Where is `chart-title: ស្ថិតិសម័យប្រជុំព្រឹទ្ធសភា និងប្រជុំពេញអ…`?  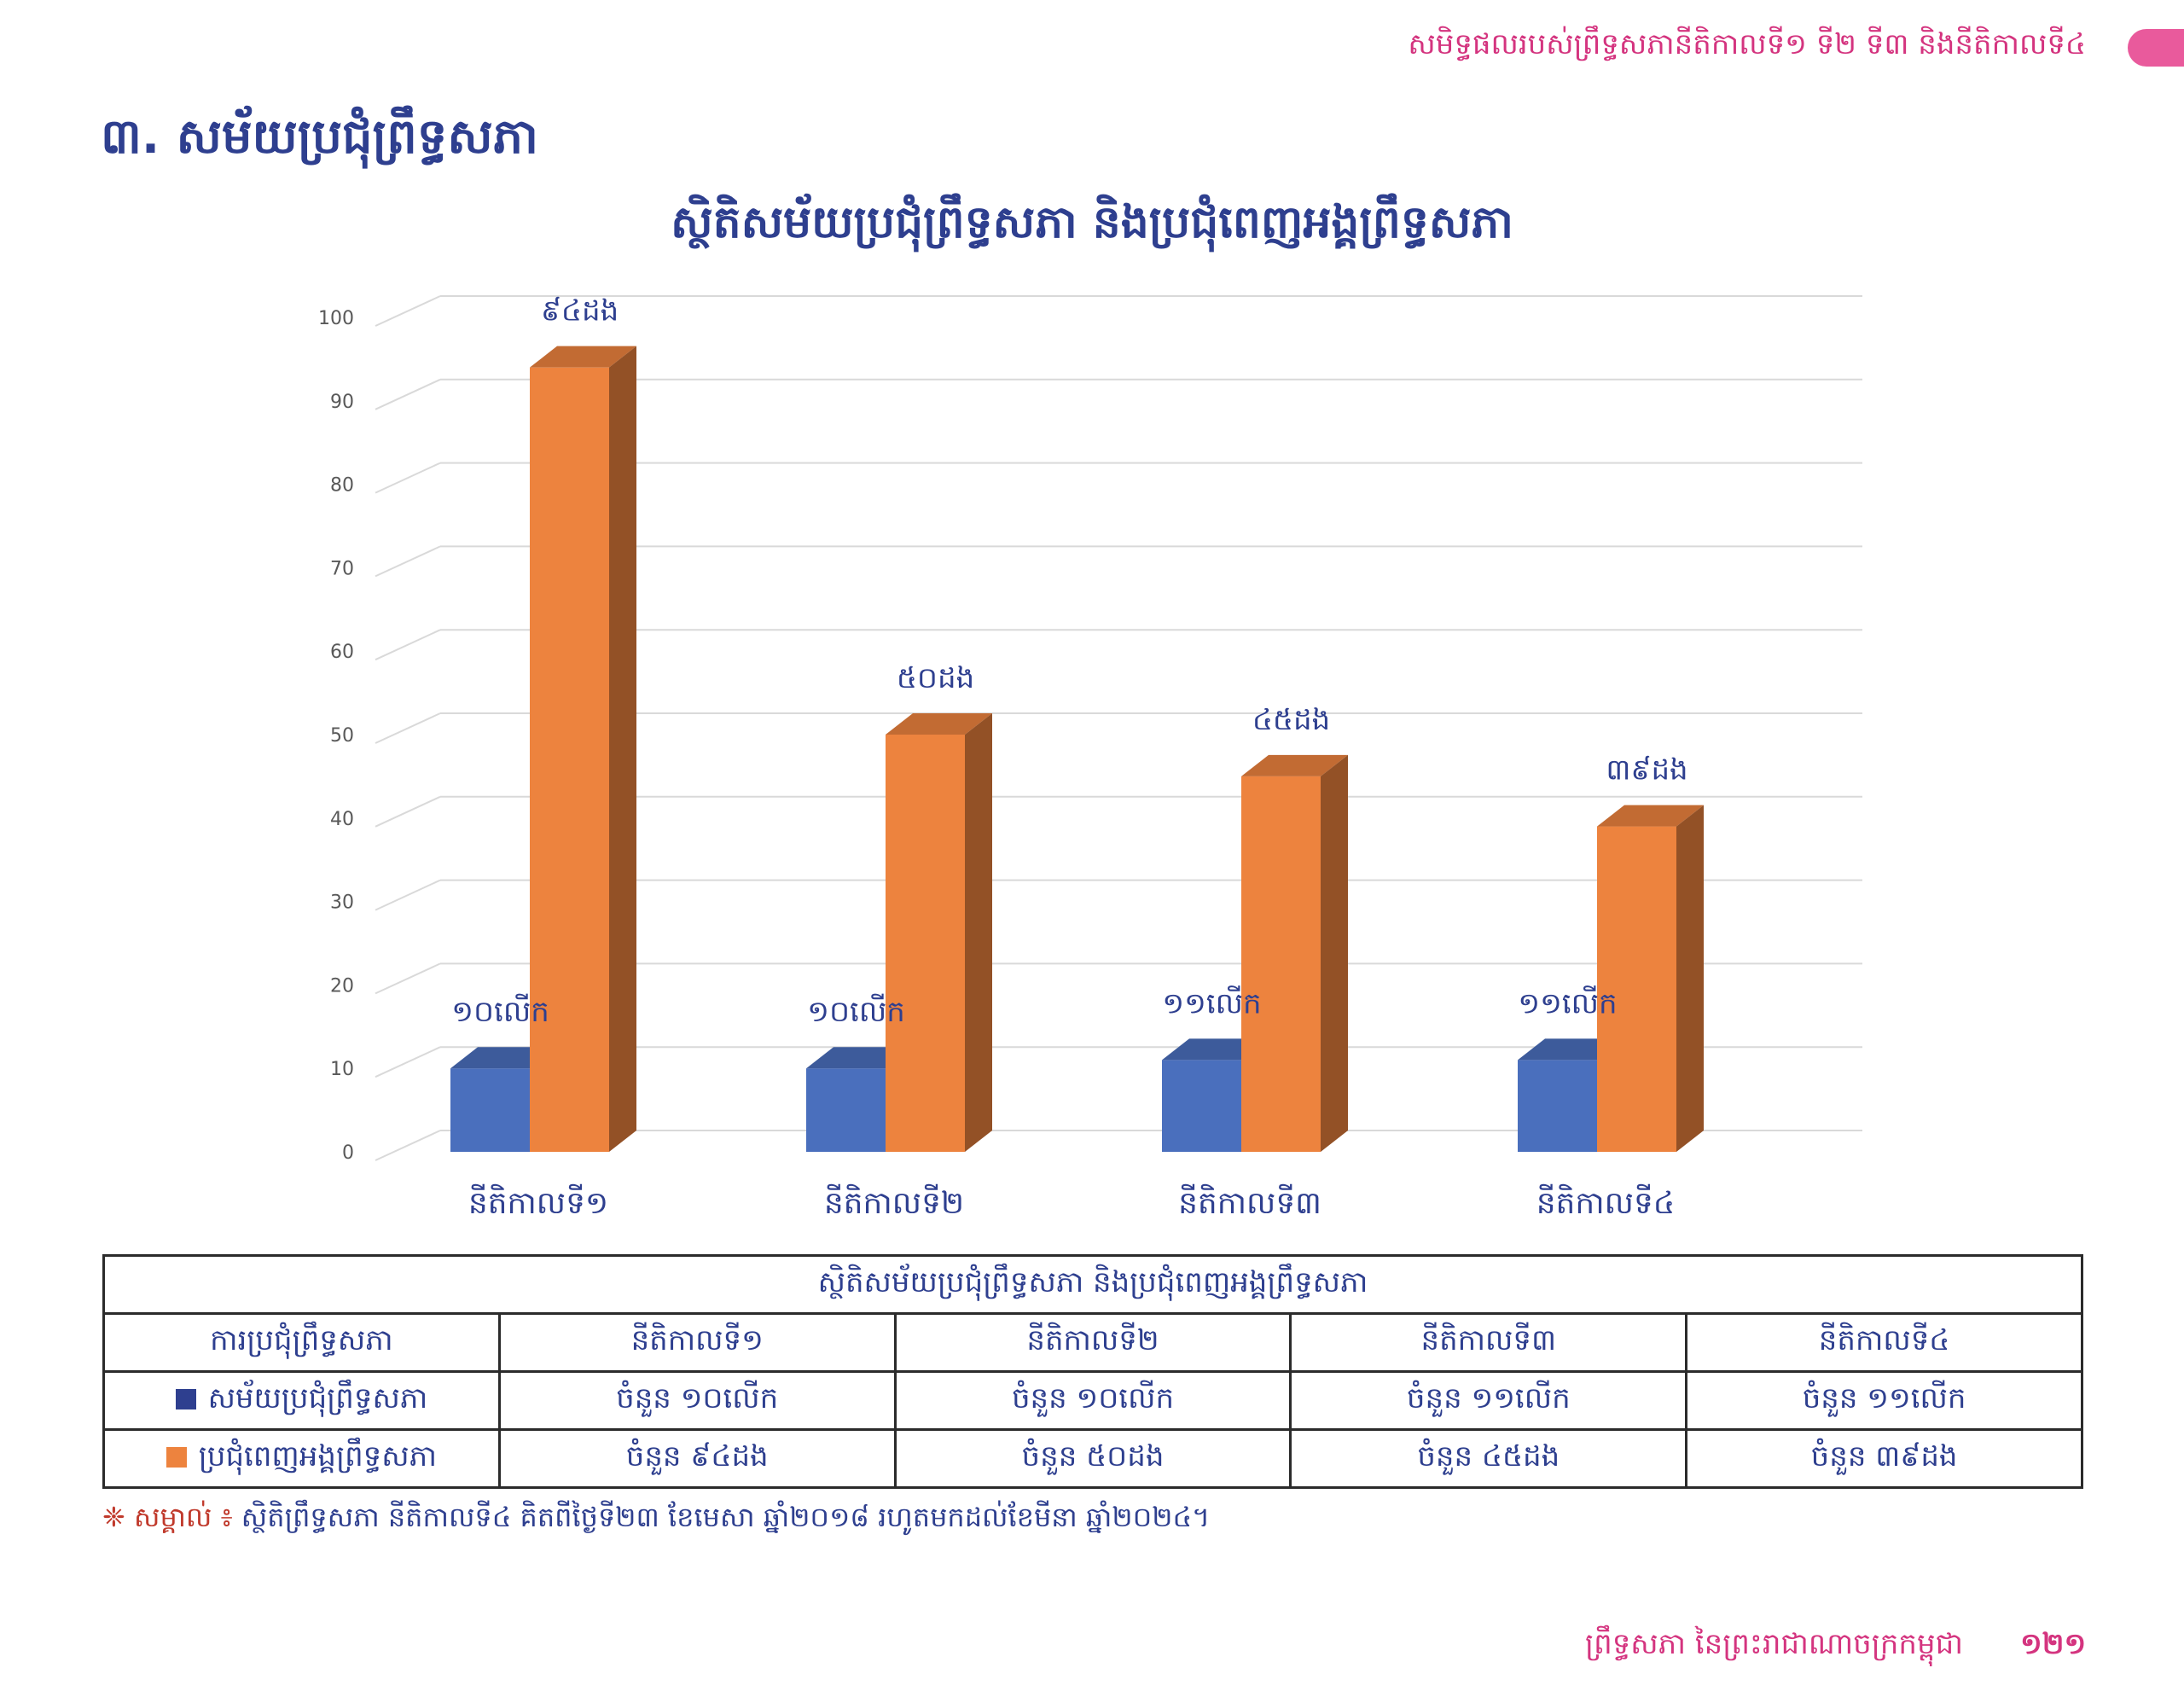 chart-title: ស្ថិតិសម័យប្រជុំព្រឹទ្ធសភា និងប្រជុំពេញអ… is located at coordinates (1092, 223).